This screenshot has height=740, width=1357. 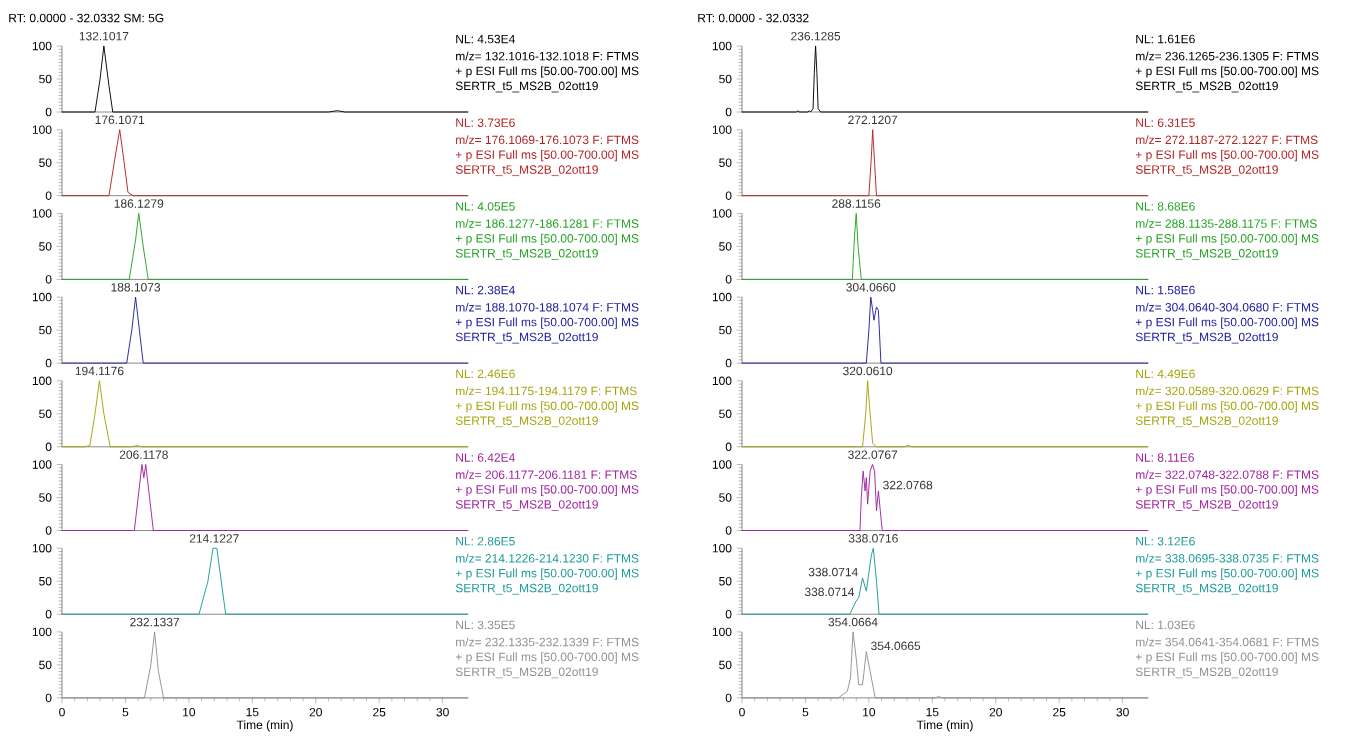 What do you see at coordinates (485, 290) in the screenshot?
I see `text: NL: 2.38E4` at bounding box center [485, 290].